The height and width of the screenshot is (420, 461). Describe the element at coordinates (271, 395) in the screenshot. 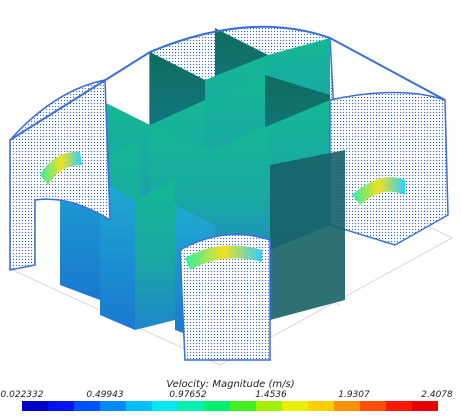

I see `legend-tick-4: 1.4536` at that location.